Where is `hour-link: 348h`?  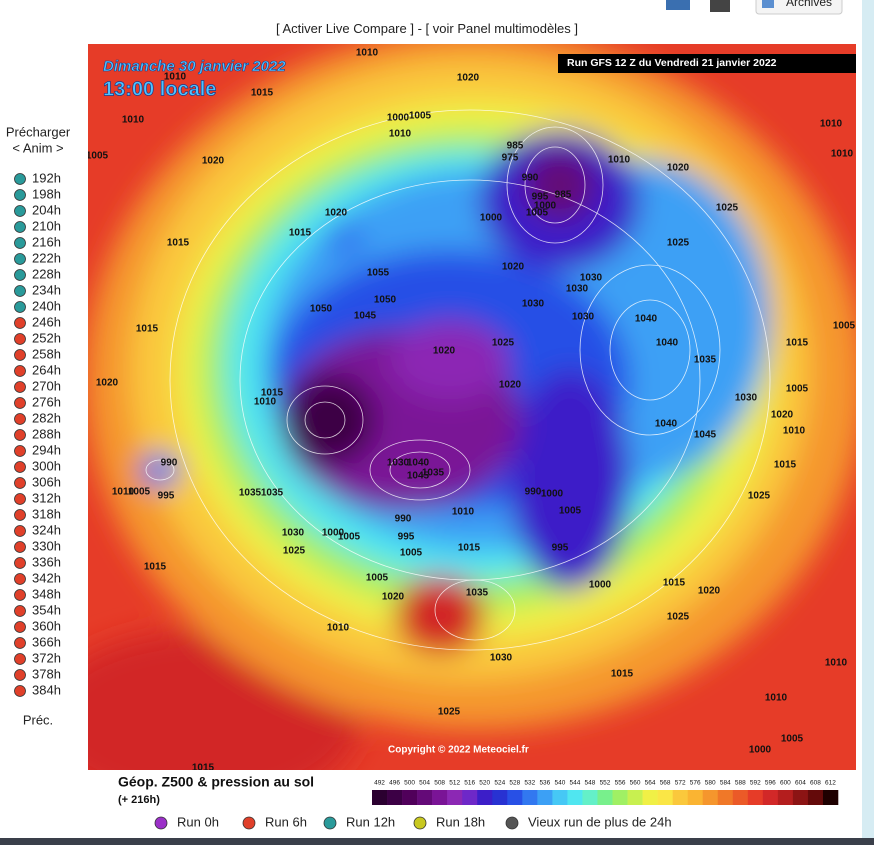
hour-link: 348h is located at coordinates (46, 593).